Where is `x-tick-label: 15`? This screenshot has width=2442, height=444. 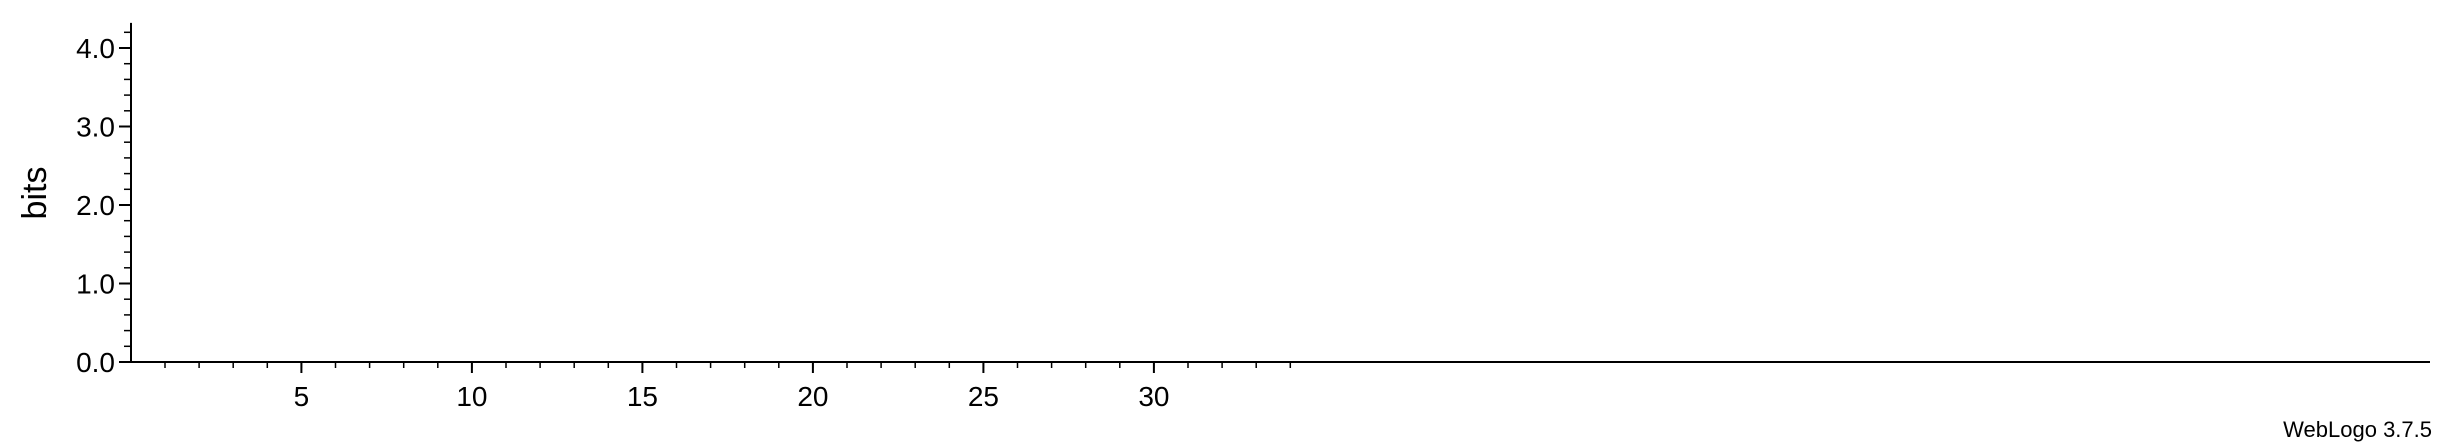 x-tick-label: 15 is located at coordinates (642, 396).